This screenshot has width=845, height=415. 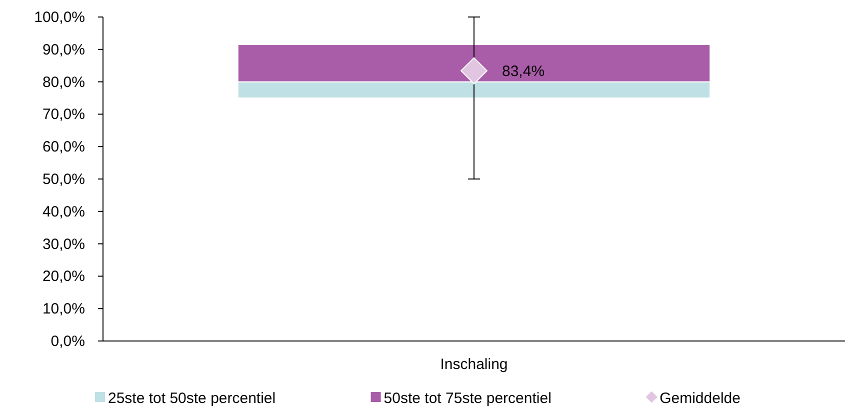 What do you see at coordinates (474, 364) in the screenshot?
I see `x-tick-label: Inschaling` at bounding box center [474, 364].